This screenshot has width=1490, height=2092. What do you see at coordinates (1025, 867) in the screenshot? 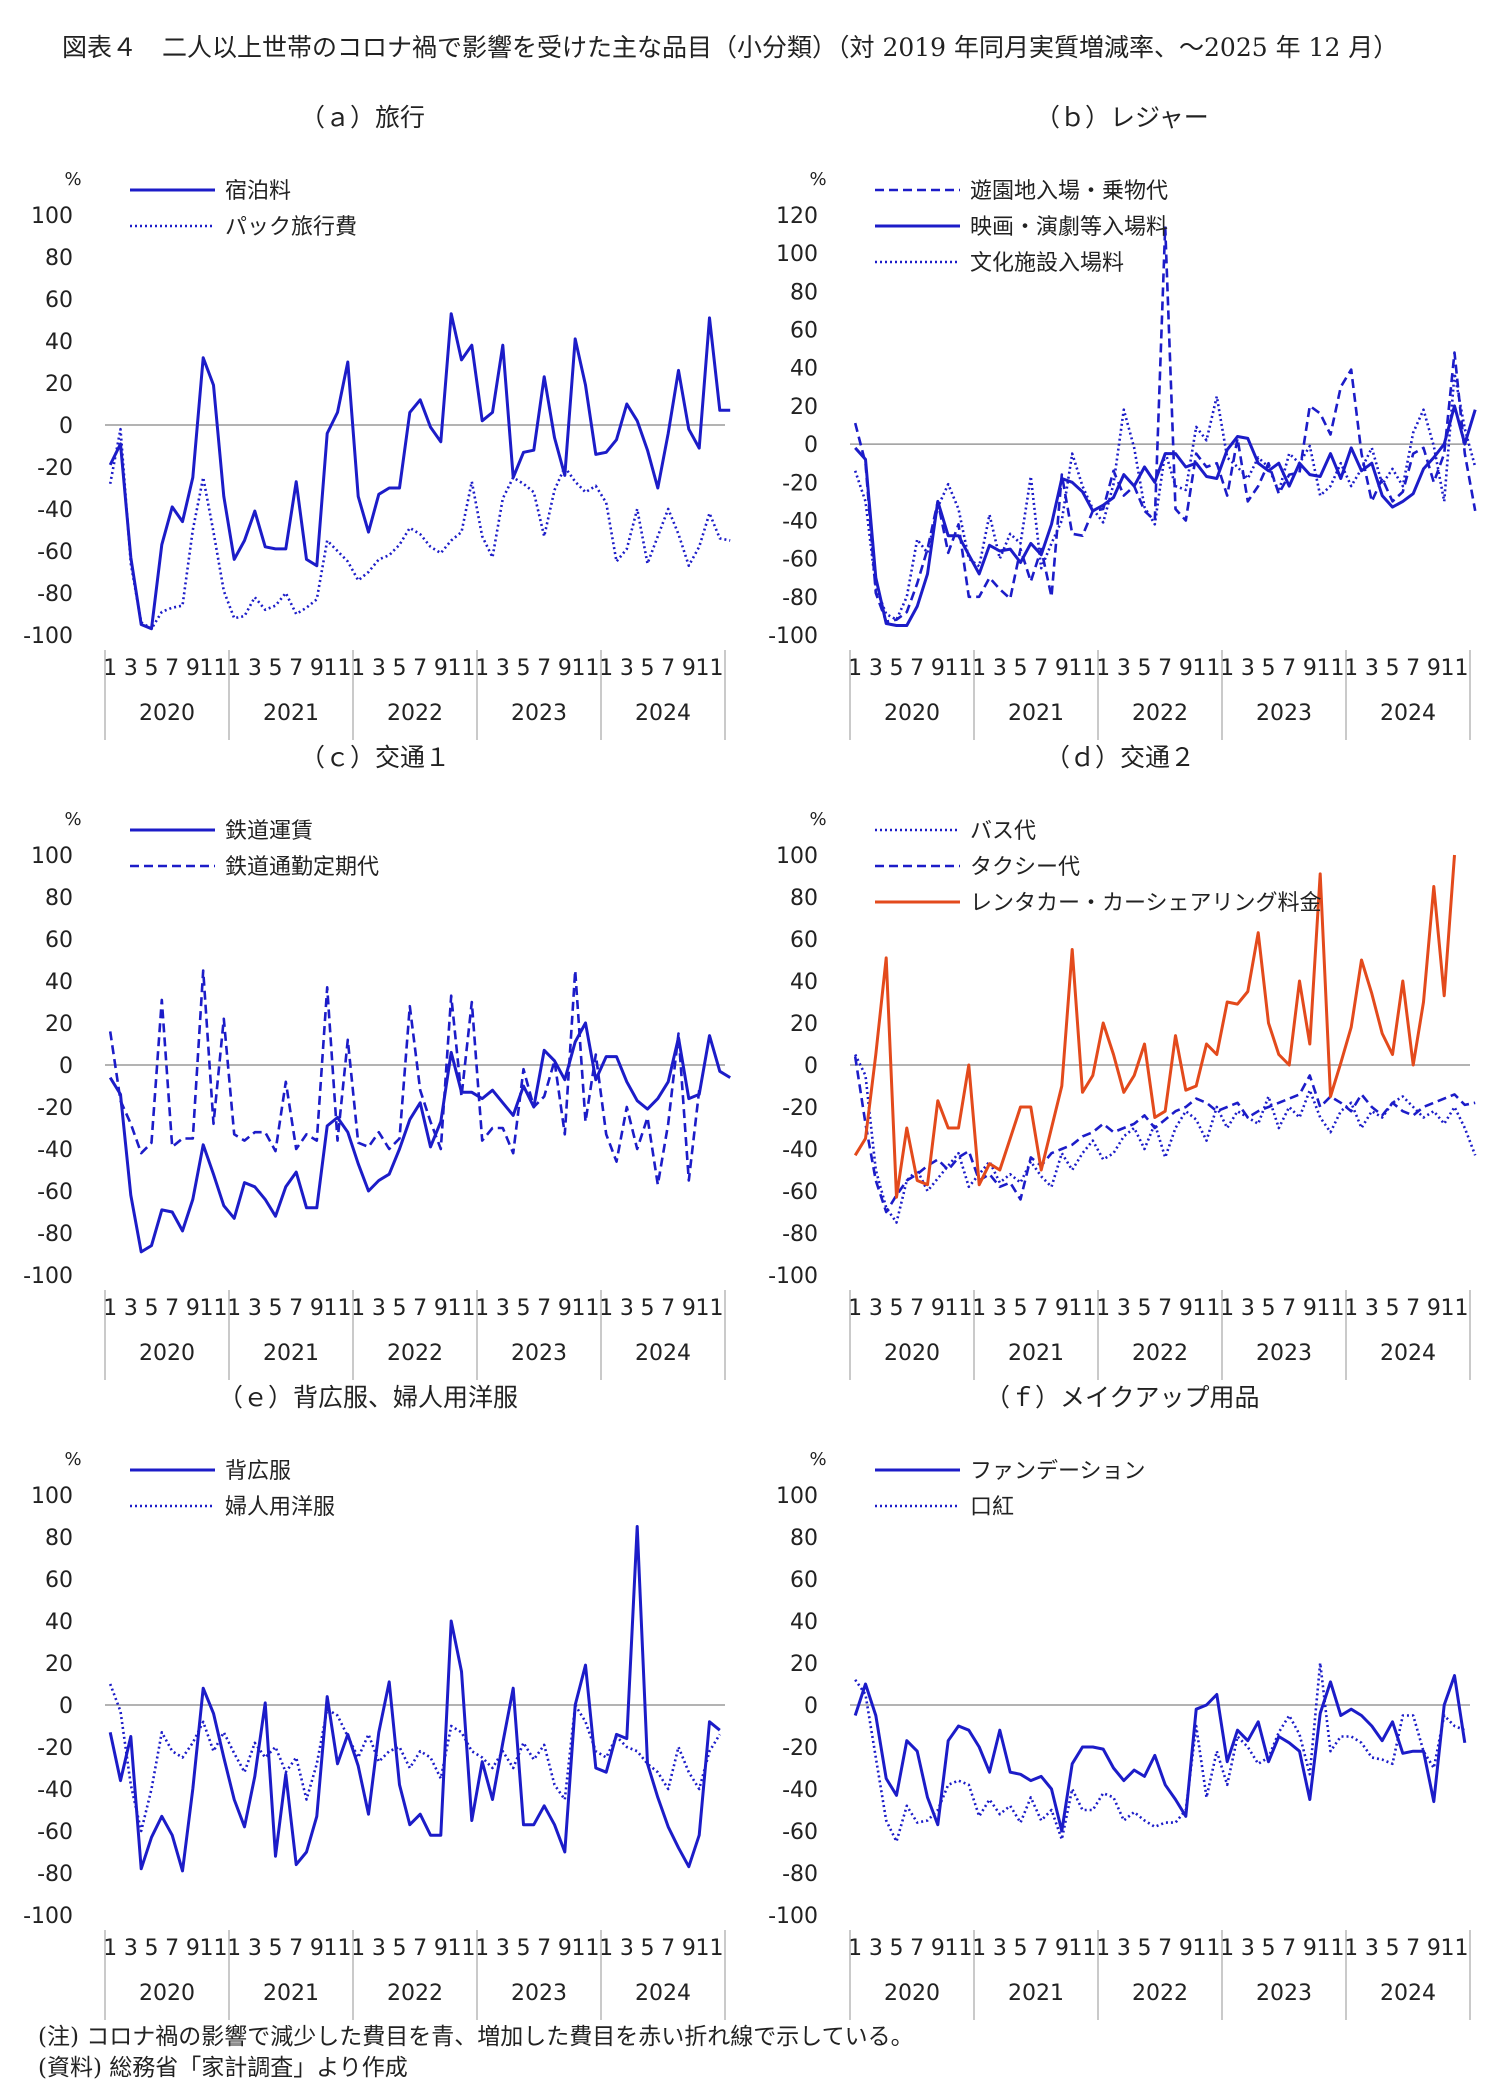
I see `legend-label-1: タクシー代` at bounding box center [1025, 867].